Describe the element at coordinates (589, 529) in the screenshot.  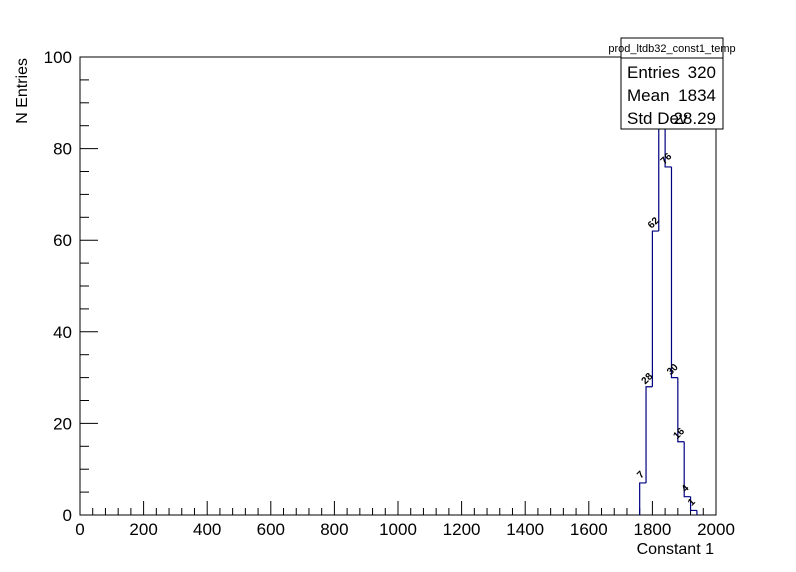
I see `x-tick-label: 1600` at that location.